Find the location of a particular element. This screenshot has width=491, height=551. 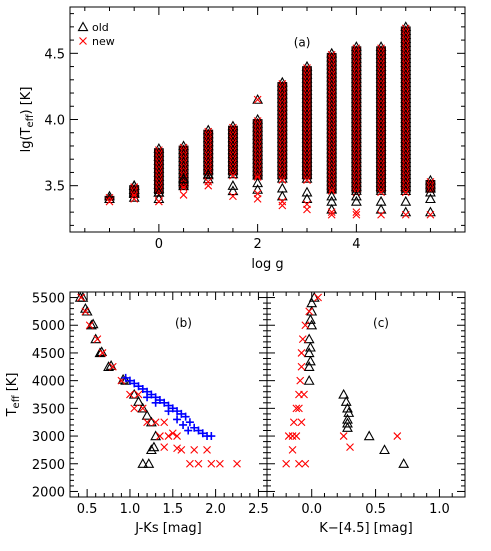

x-tick-label: 0.5 is located at coordinates (375, 509).